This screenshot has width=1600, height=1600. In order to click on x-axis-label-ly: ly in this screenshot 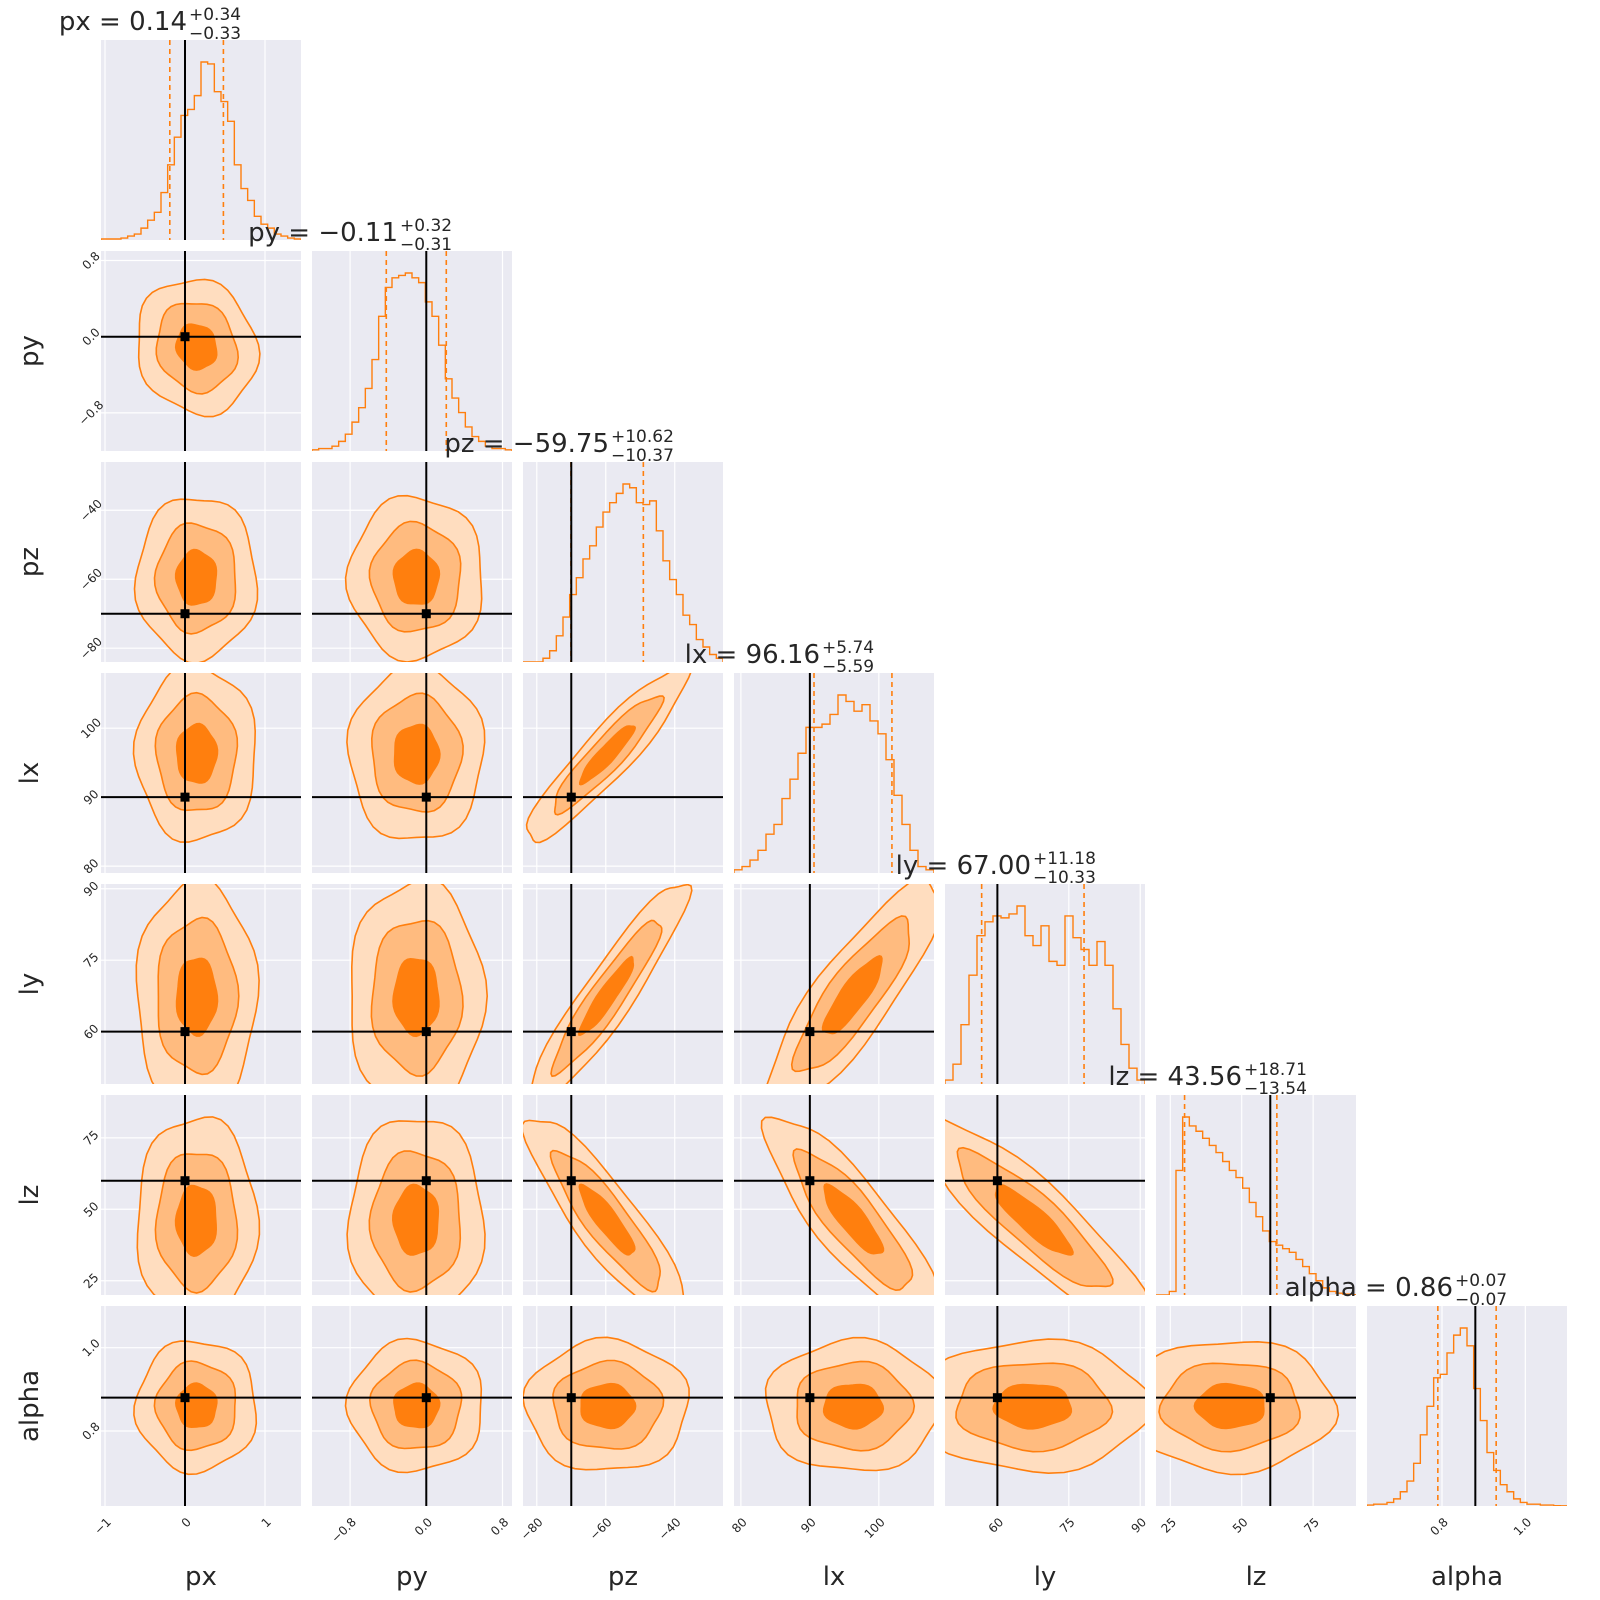, I will do `click(1045, 1577)`.